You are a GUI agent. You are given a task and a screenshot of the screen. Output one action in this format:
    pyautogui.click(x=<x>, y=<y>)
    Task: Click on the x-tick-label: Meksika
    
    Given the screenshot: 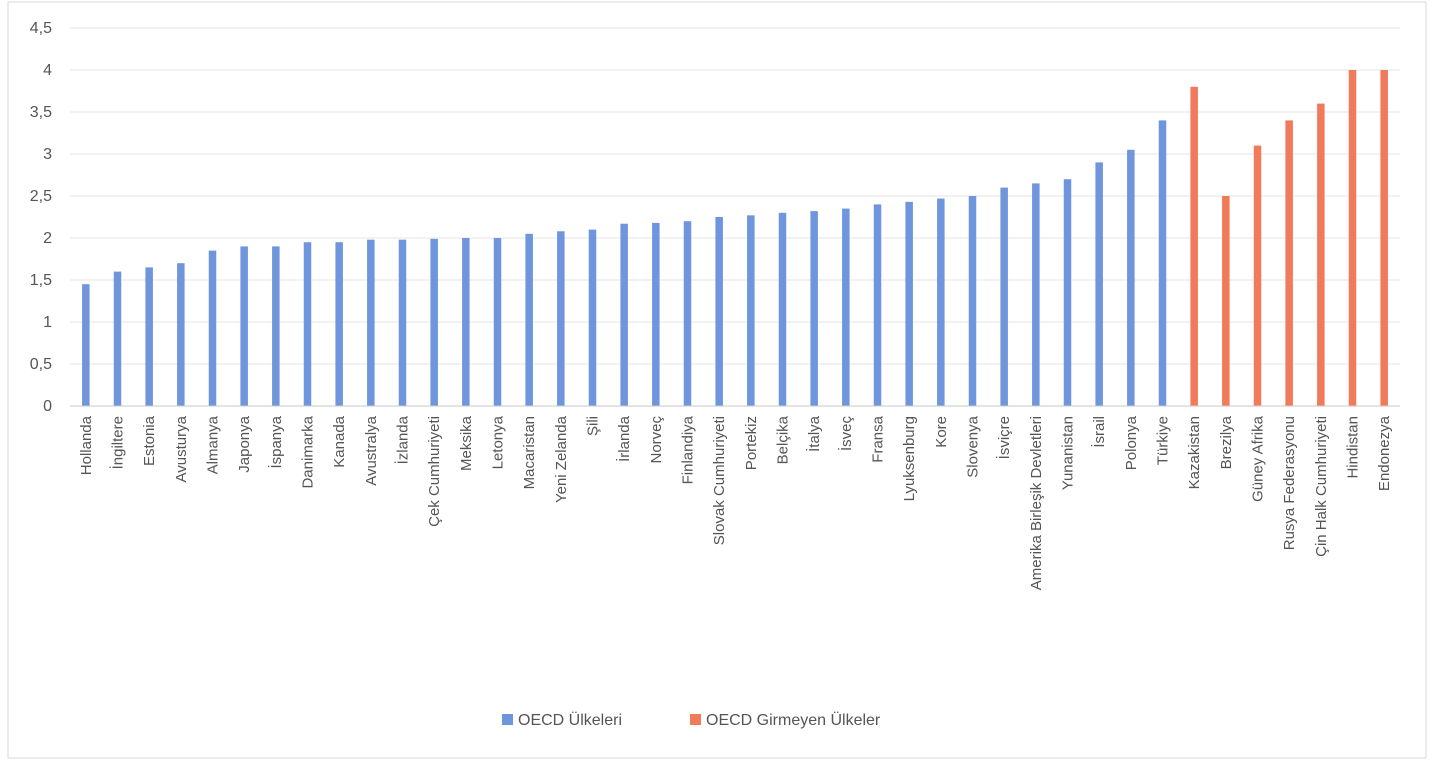 What is the action you would take?
    pyautogui.click(x=466, y=443)
    